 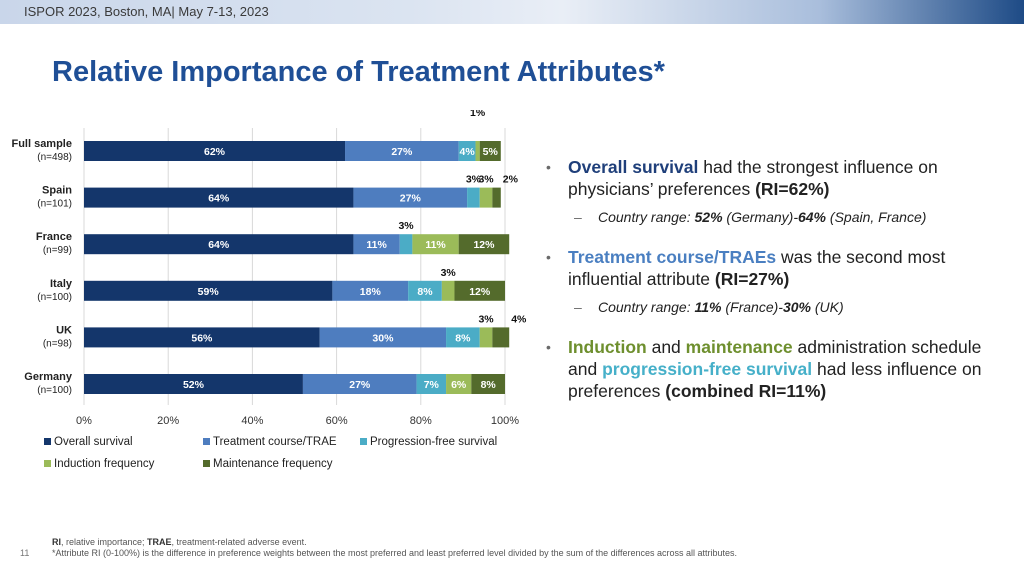 What do you see at coordinates (56, 542) in the screenshot?
I see `footnote-segment: RI` at bounding box center [56, 542].